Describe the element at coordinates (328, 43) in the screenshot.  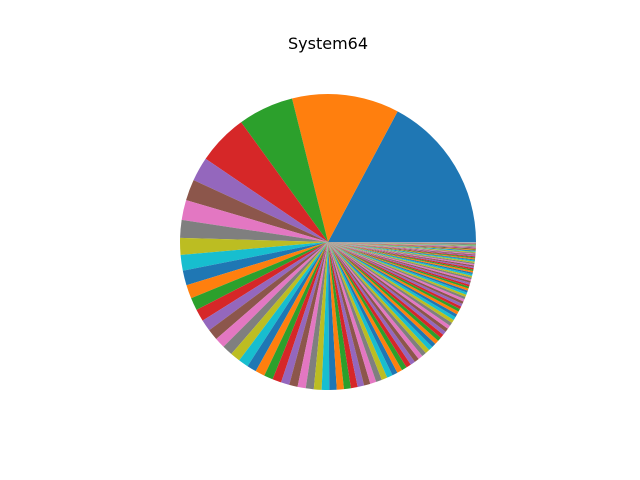
I see `chart-title: System64` at that location.